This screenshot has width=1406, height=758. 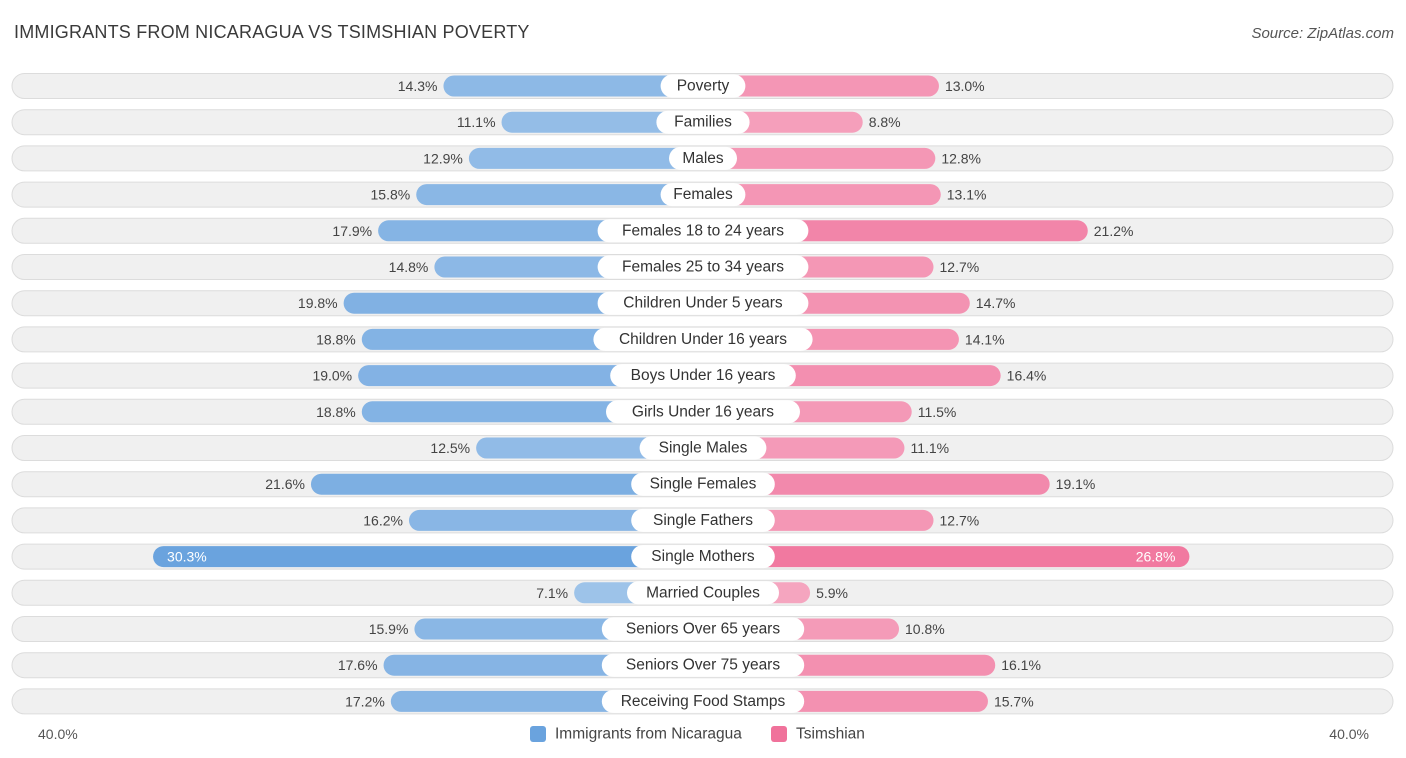 What do you see at coordinates (318, 303) in the screenshot?
I see `value-label-immigrants-from-nicaragua: 19.8%` at bounding box center [318, 303].